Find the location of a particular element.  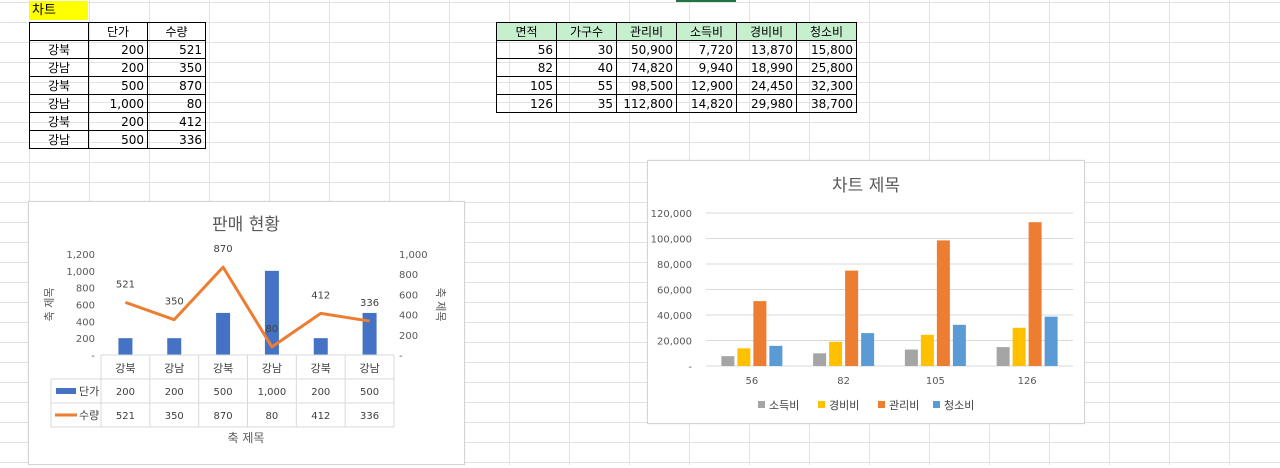

table1-cell: 336 is located at coordinates (176, 139).